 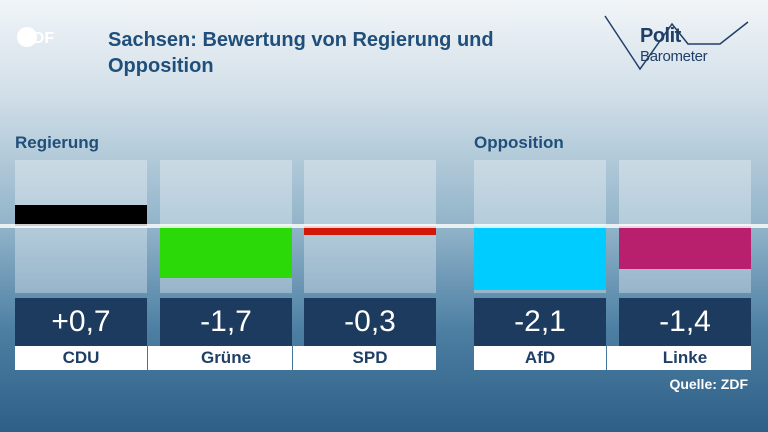 What do you see at coordinates (81, 358) in the screenshot?
I see `category-label-cdu: CDU` at bounding box center [81, 358].